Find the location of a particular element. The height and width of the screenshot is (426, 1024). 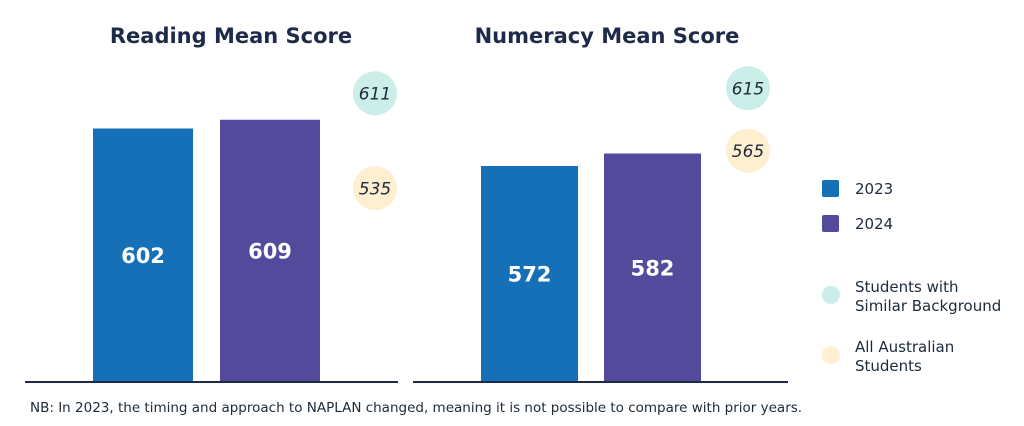

reading-bar-2023 is located at coordinates (143, 254).